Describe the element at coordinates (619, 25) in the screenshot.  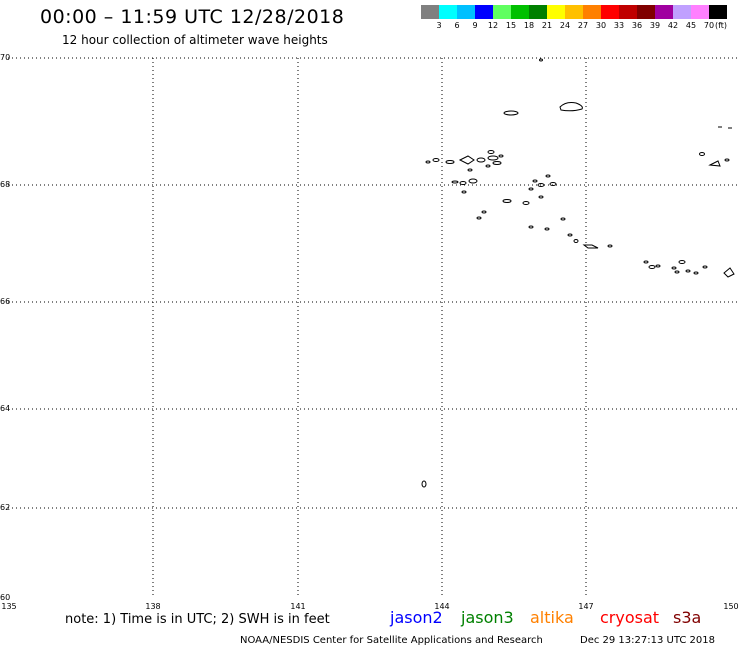
I see `colorbar-label: 33` at that location.